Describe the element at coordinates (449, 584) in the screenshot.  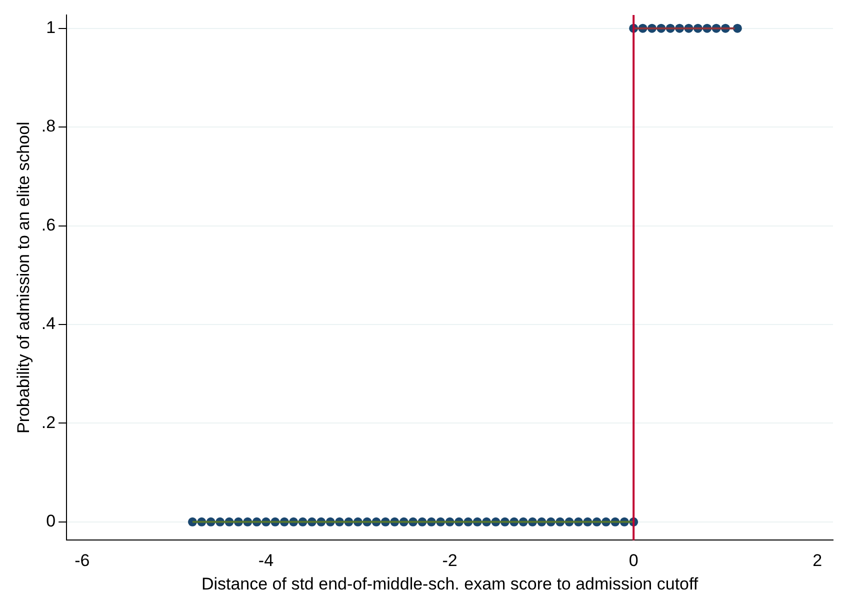
I see `x-axis-title: Distance of std end-of-middle-sch. exam score to admission cutoff` at that location.